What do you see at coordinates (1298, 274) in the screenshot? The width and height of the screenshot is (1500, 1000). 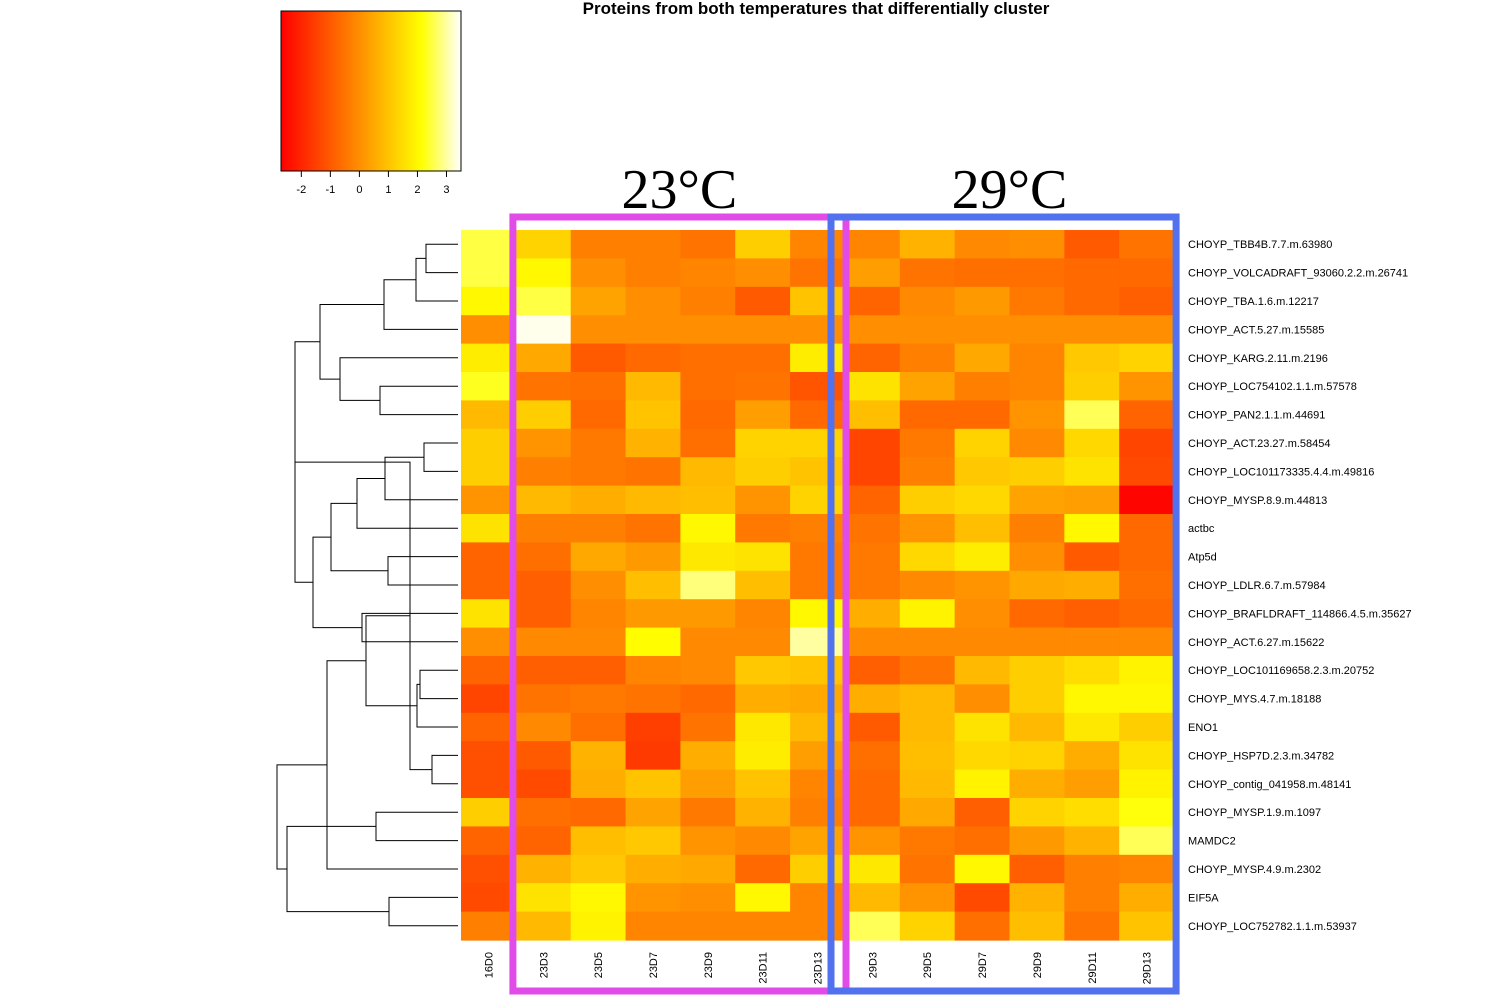 I see `row-label: CHOYP_VOLCADRAFT_93060.2.2.m.26741` at bounding box center [1298, 274].